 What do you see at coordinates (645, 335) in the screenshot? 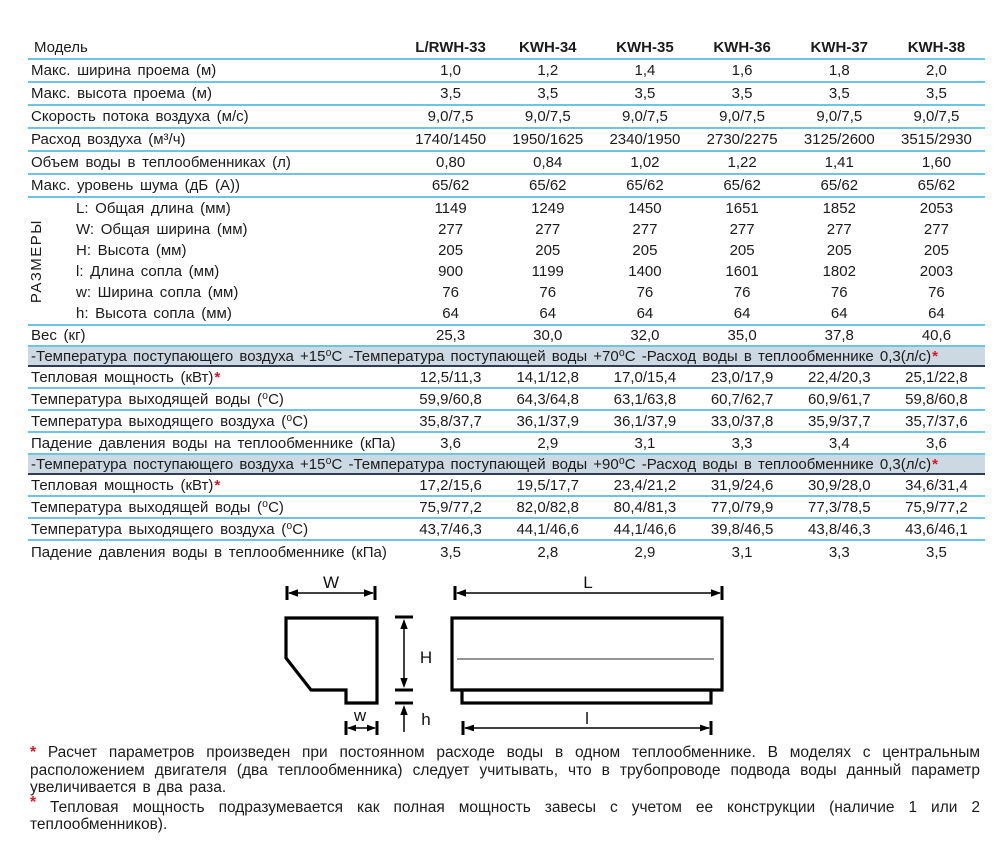
I see `cell-value: 32,0` at bounding box center [645, 335].